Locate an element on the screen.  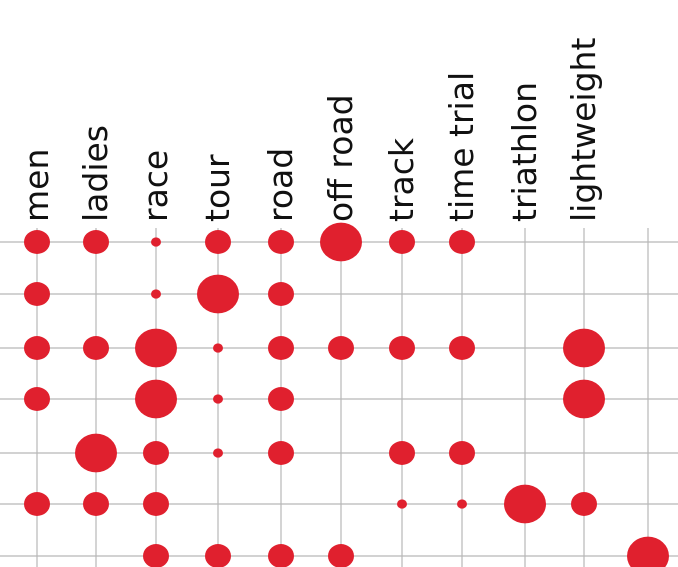
column-label: time trial is located at coordinates (461, 147).